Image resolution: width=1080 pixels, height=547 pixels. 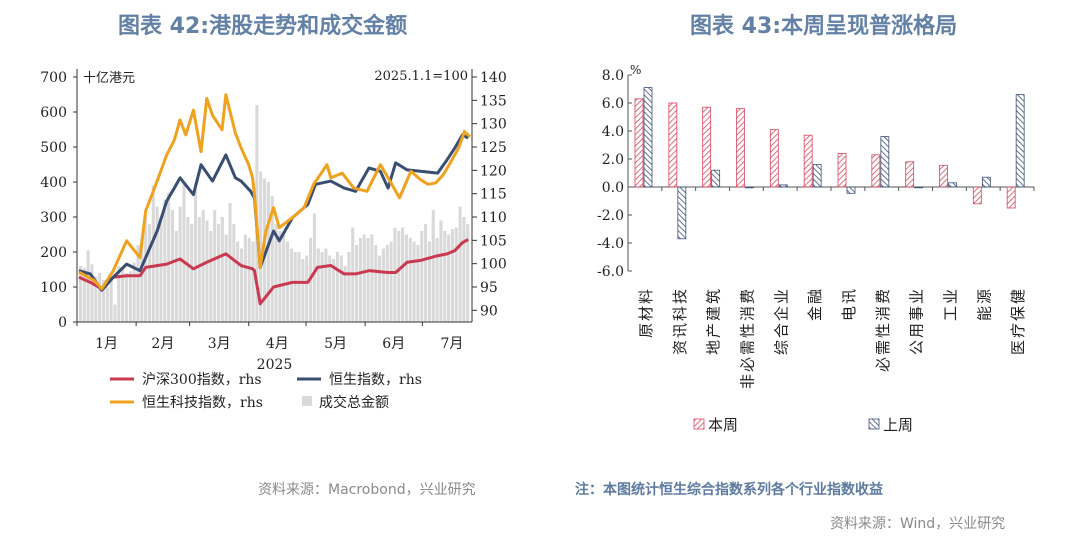 I want to click on x-tick-label: 2月, so click(x=162, y=344).